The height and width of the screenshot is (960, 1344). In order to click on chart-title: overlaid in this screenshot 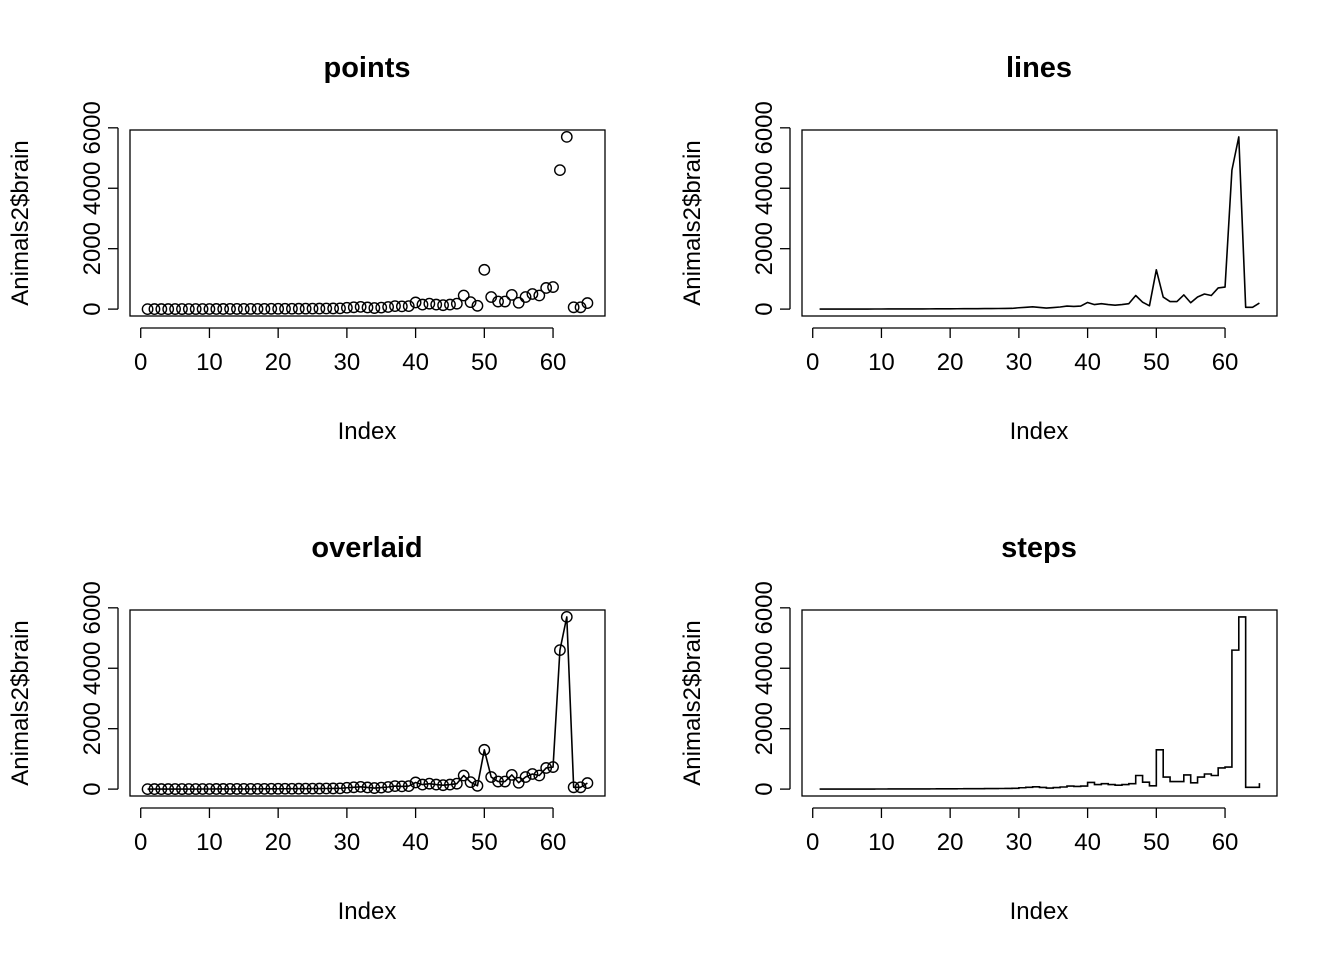, I will do `click(366, 548)`.